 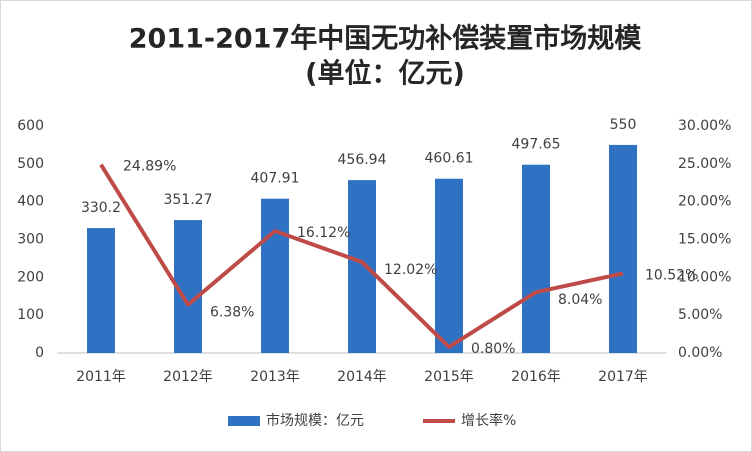 What do you see at coordinates (362, 160) in the screenshot?
I see `data-label: 456.94` at bounding box center [362, 160].